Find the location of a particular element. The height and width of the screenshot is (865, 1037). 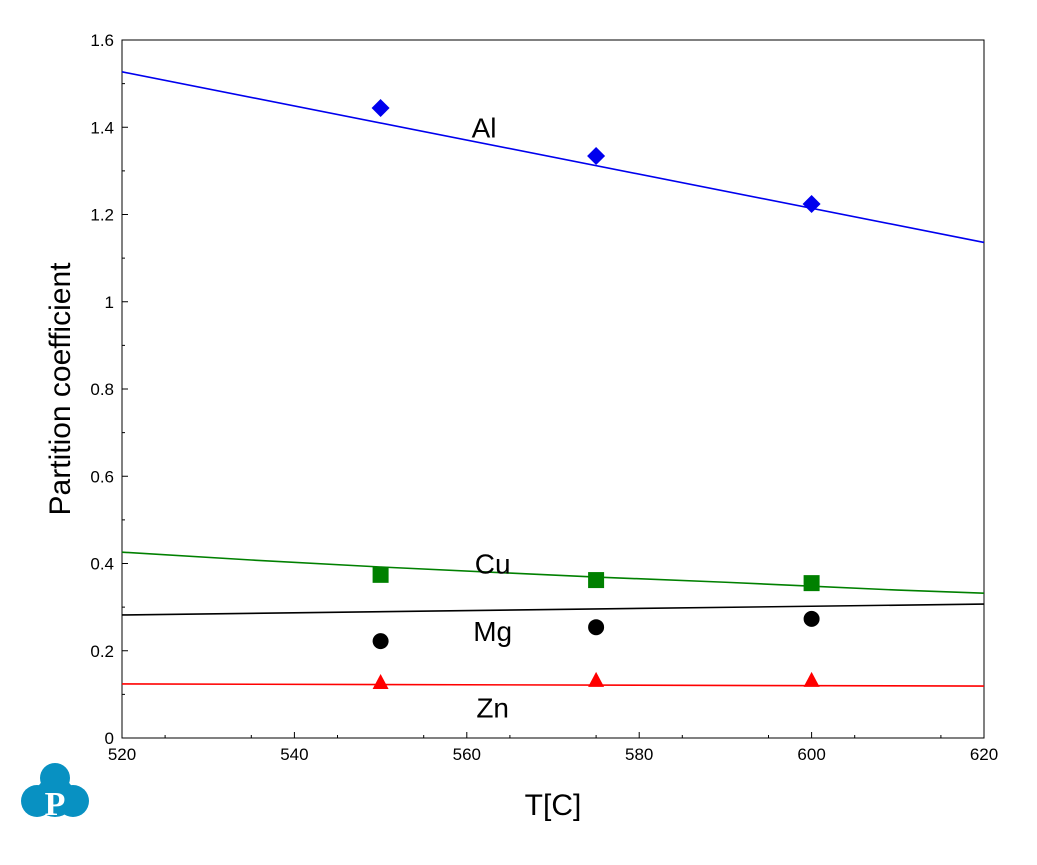

y-axis-label: Partition coefficient is located at coordinates (60, 389).